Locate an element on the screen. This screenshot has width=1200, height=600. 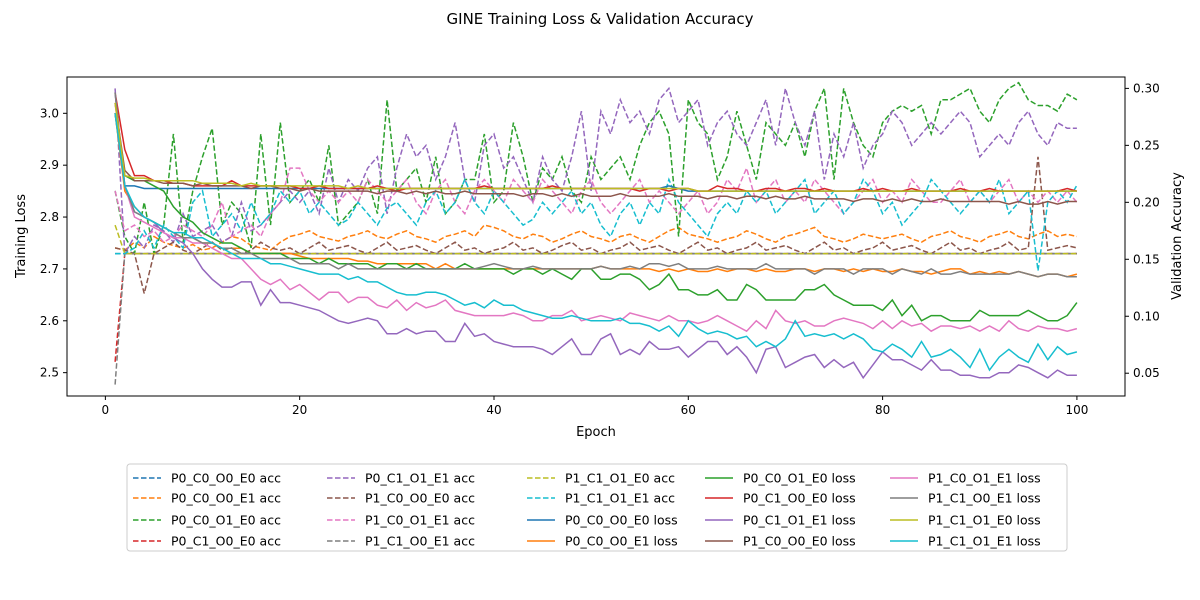
legend-item: P0_C0_O1_E0 acc is located at coordinates (207, 520).